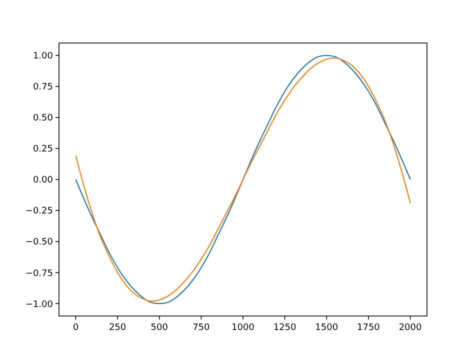  Describe the element at coordinates (39, 243) in the screenshot. I see `y-tick-label: −0.50` at that location.